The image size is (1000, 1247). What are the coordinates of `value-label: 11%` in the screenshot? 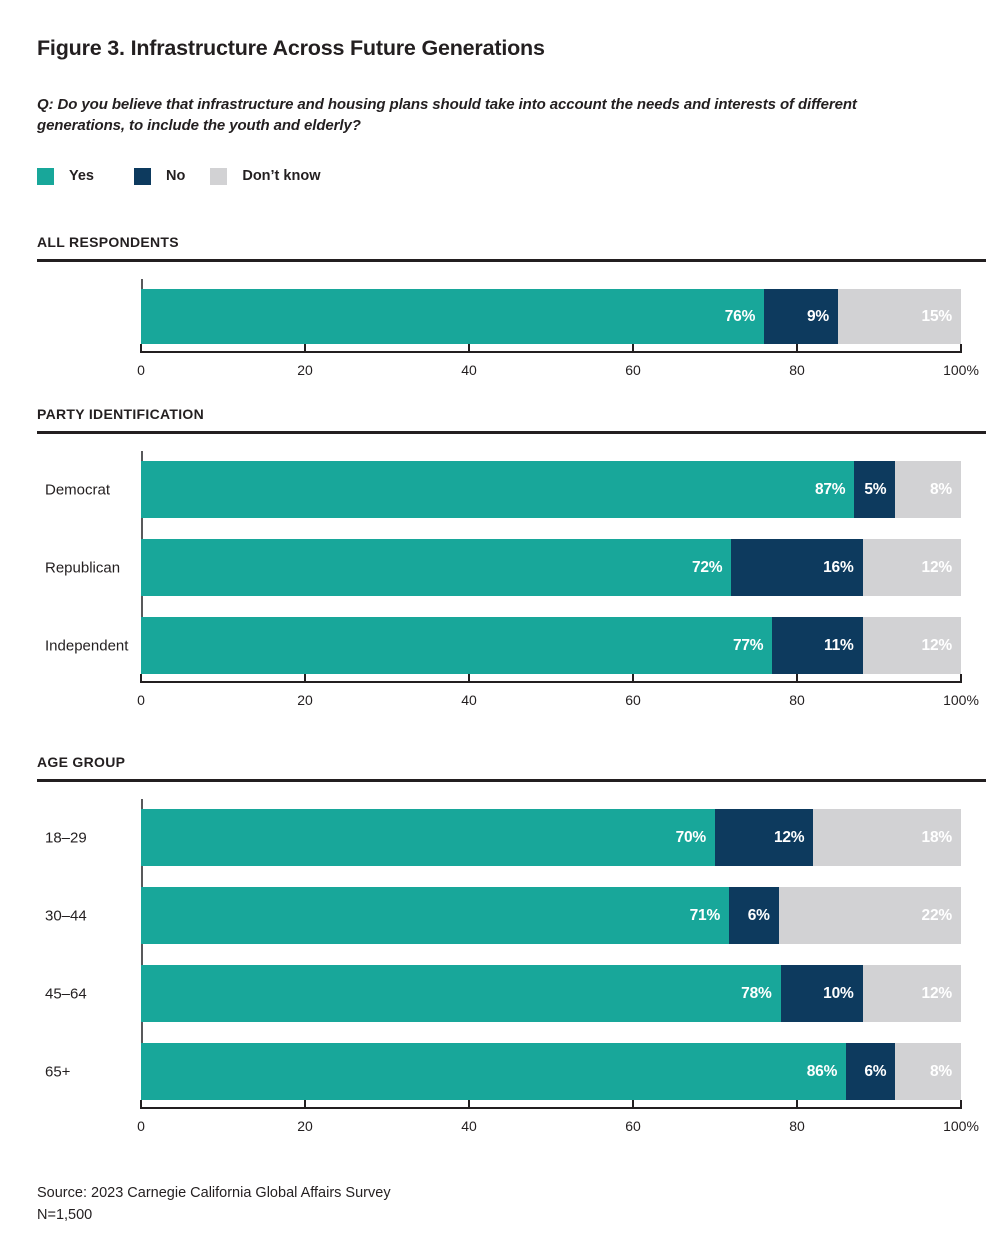 It's located at (839, 645).